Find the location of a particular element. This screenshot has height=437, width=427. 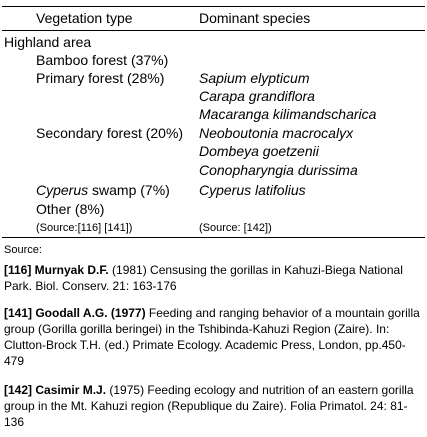

reference-141-author: [141] Goodall A.G. (1977) is located at coordinates (75, 313).